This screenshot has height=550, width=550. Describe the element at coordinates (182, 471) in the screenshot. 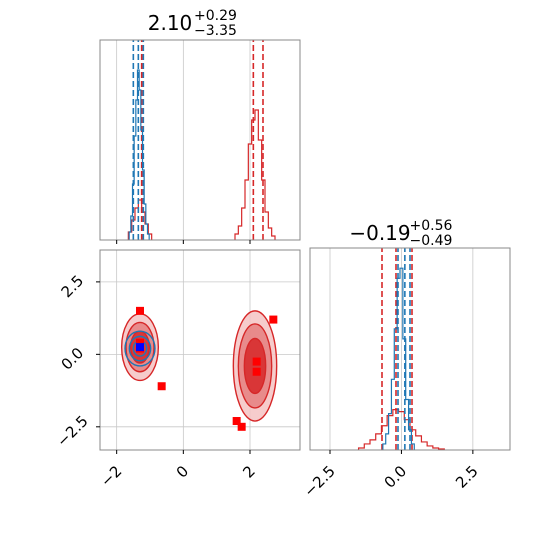

I see `x-tick-label: 0` at that location.